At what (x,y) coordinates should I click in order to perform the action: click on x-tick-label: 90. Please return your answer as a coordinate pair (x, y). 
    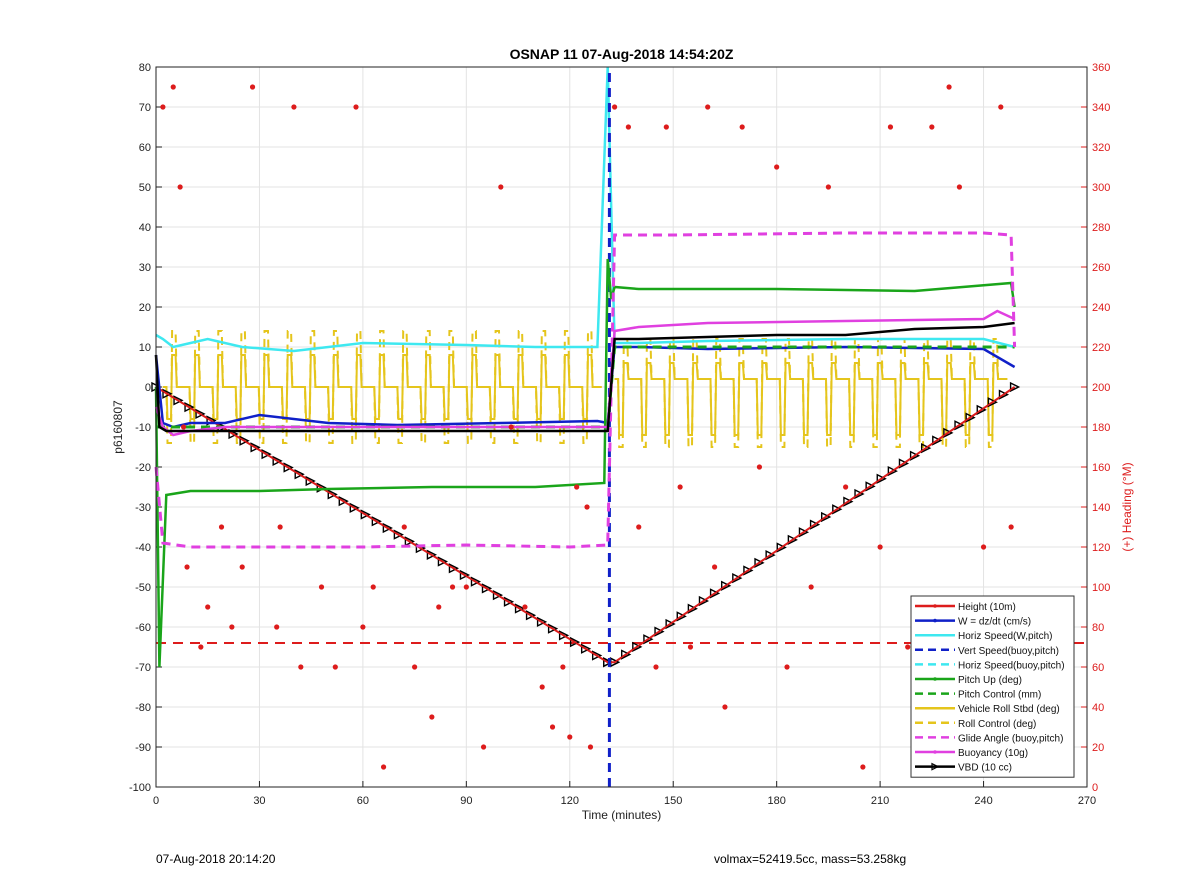
    Looking at the image, I should click on (466, 801).